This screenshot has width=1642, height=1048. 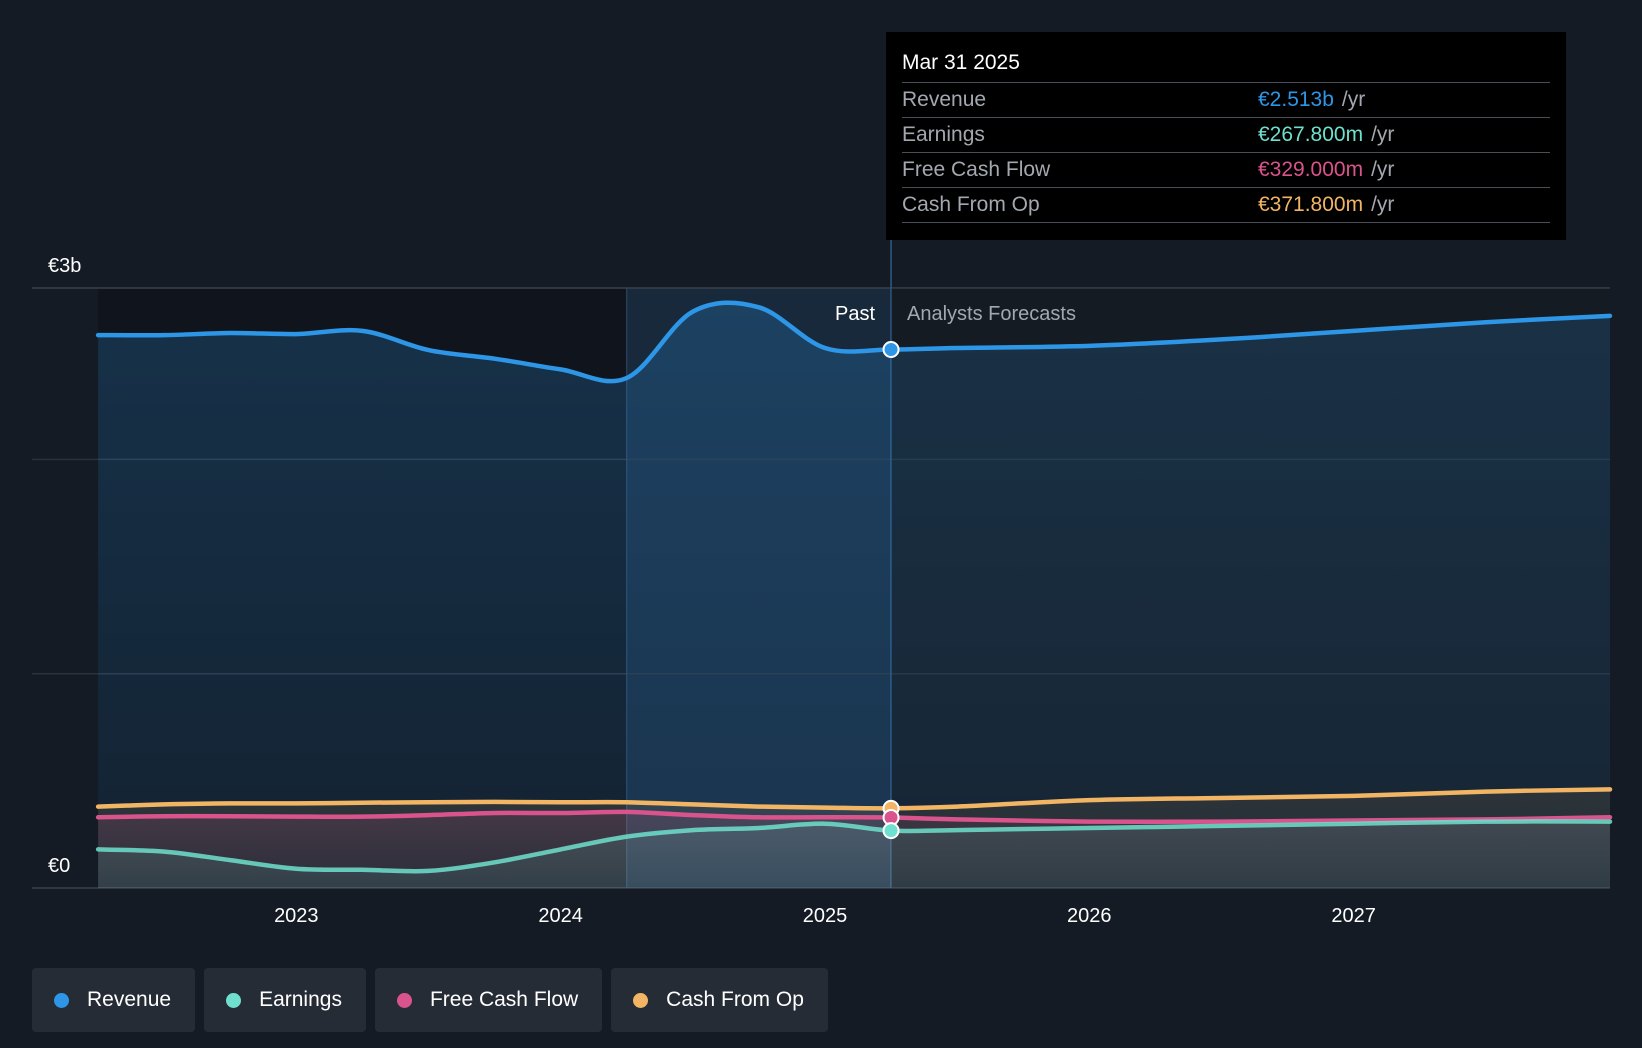 I want to click on tooltip-date: Mar 31 2025, so click(x=1226, y=64).